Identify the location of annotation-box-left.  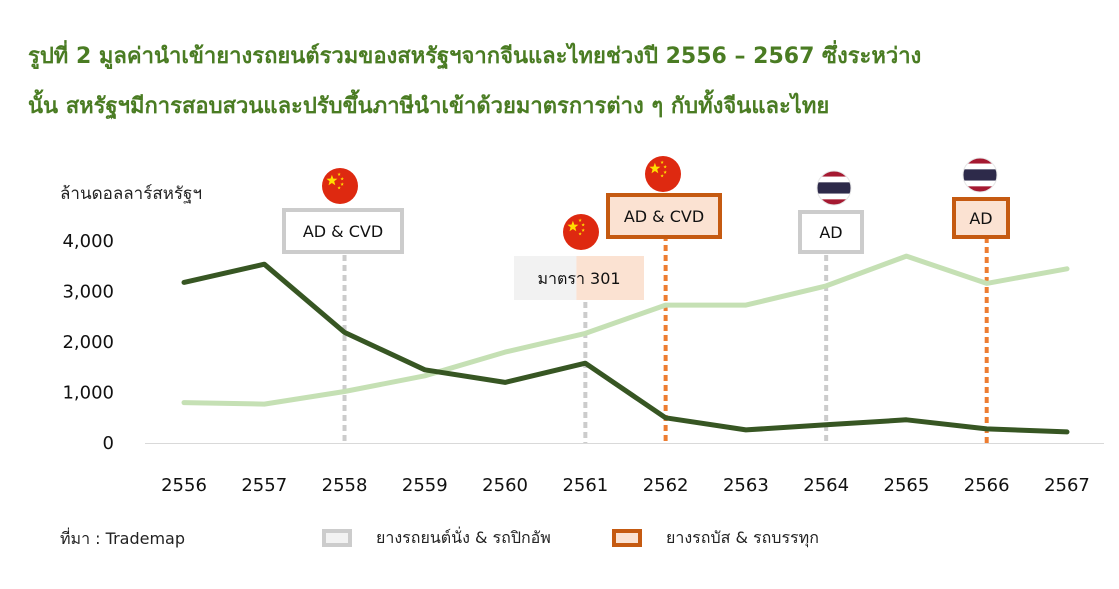
(545, 278).